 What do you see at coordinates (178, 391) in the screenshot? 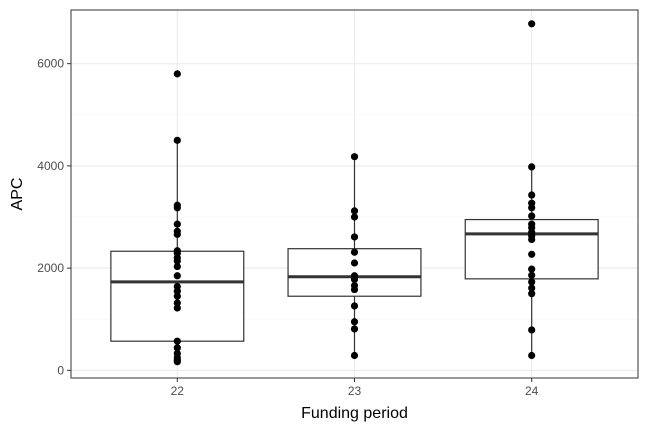
I see `x-tick-label: 22` at bounding box center [178, 391].